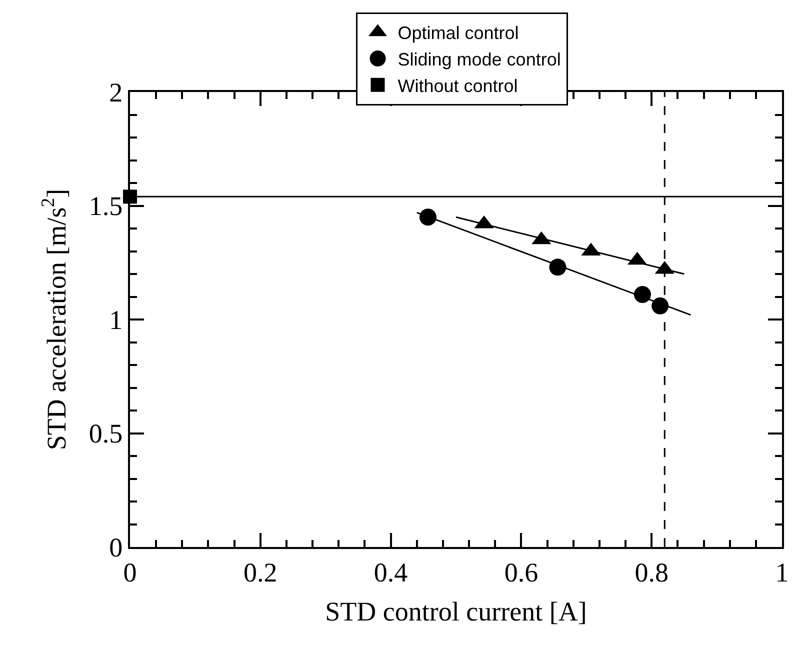 This screenshot has width=801, height=646. What do you see at coordinates (391, 572) in the screenshot?
I see `x-tick-label: 0.4` at bounding box center [391, 572].